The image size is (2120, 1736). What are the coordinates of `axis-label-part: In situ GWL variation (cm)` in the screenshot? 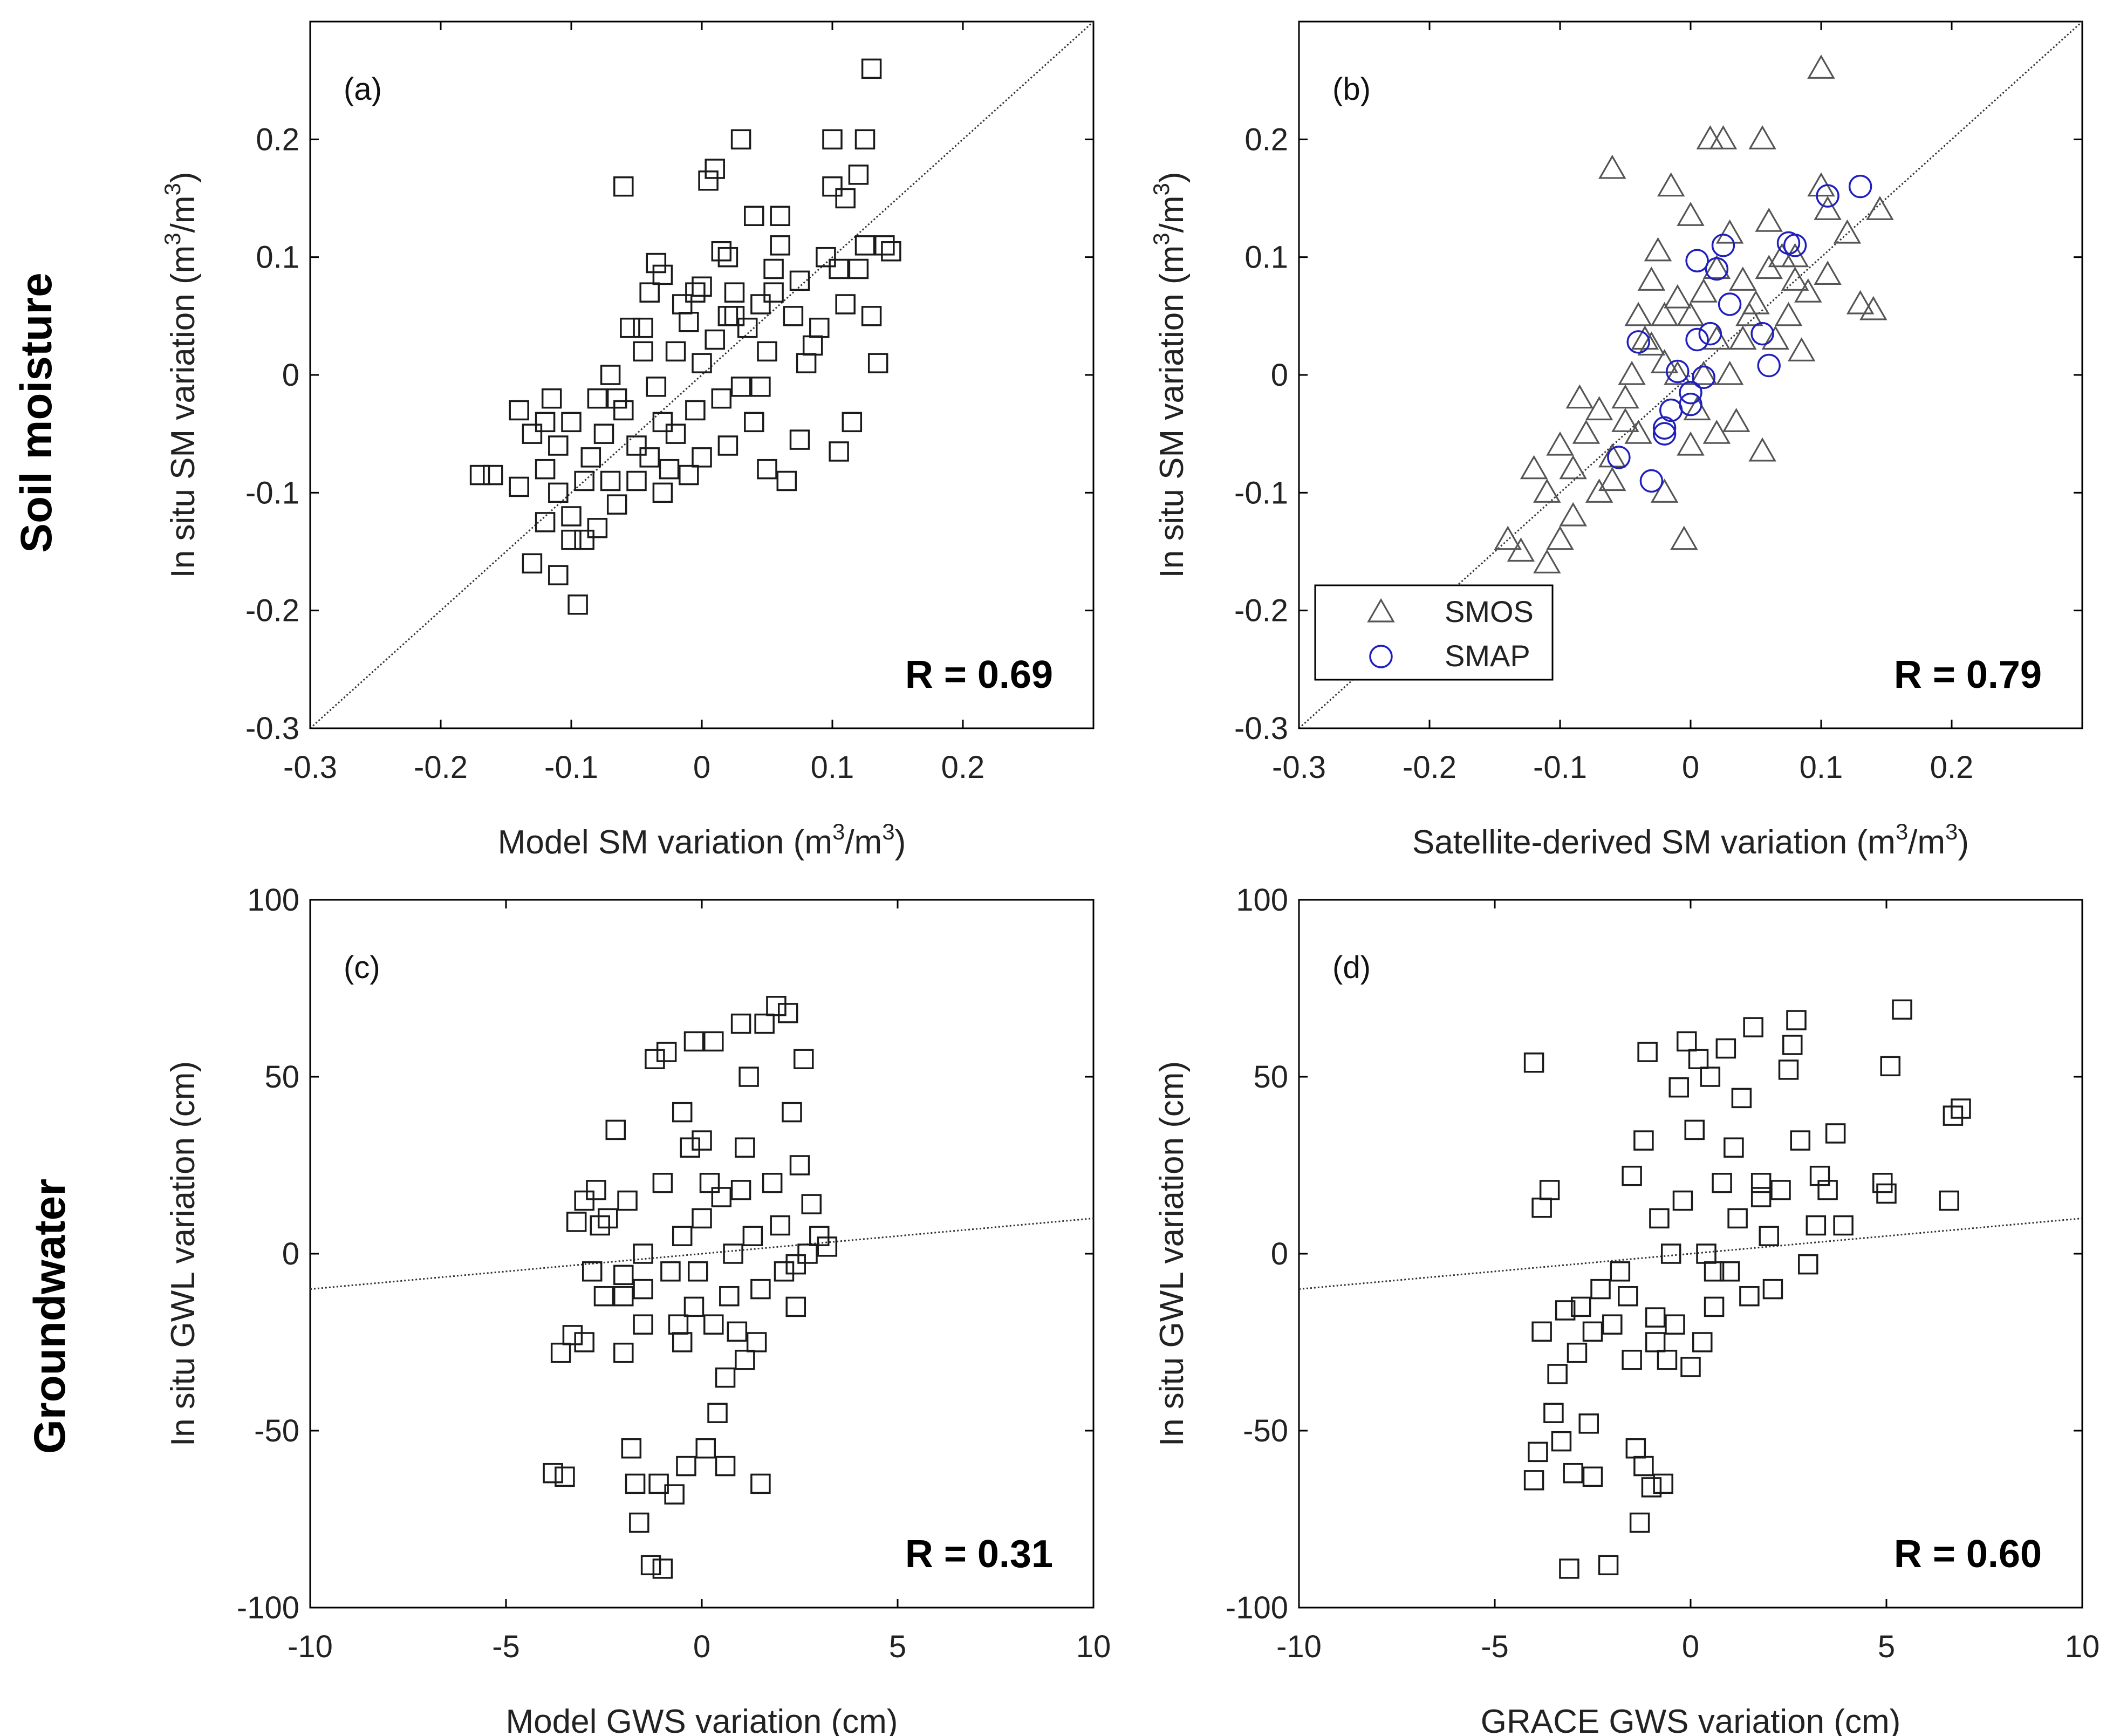 It's located at (1172, 1253).